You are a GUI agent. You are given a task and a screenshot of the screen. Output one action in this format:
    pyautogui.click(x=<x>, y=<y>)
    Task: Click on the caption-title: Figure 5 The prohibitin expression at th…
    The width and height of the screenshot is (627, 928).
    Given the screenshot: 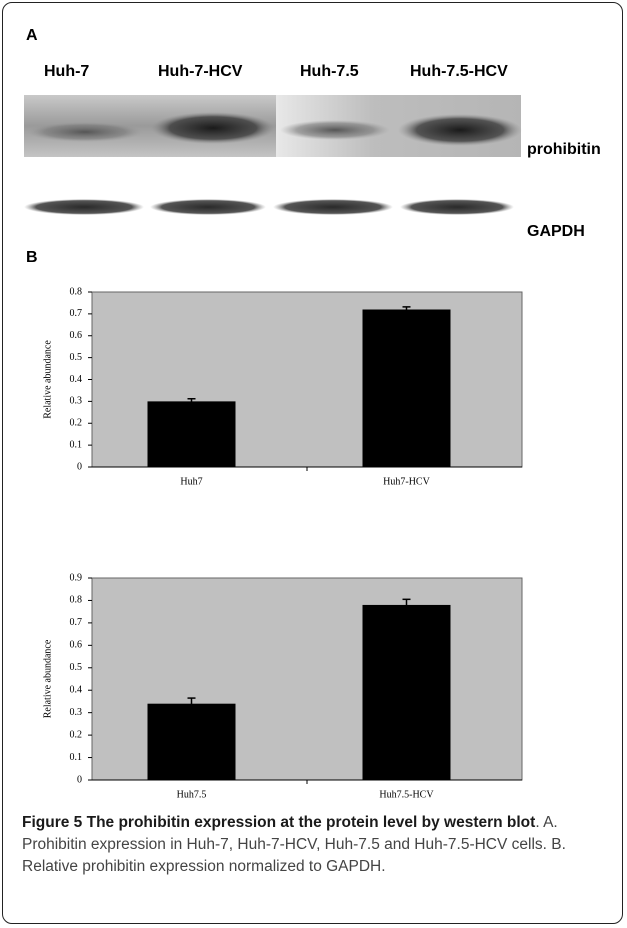 What is the action you would take?
    pyautogui.click(x=279, y=822)
    